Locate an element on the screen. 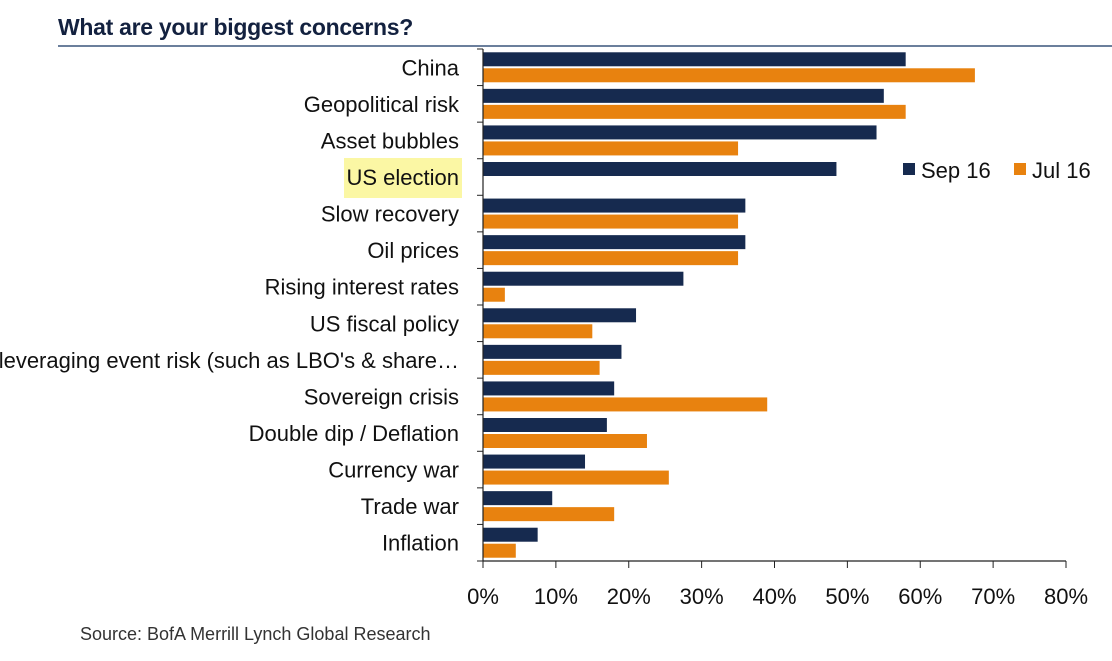 The image size is (1112, 661). bar-jul-16-sovereign-crisis is located at coordinates (625, 404).